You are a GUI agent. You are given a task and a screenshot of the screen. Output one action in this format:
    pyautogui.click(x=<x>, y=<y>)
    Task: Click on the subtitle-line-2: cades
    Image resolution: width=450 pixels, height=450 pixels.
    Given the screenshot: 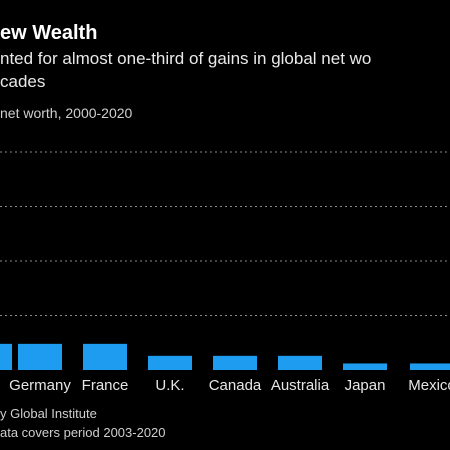 What is the action you would take?
    pyautogui.click(x=23, y=81)
    